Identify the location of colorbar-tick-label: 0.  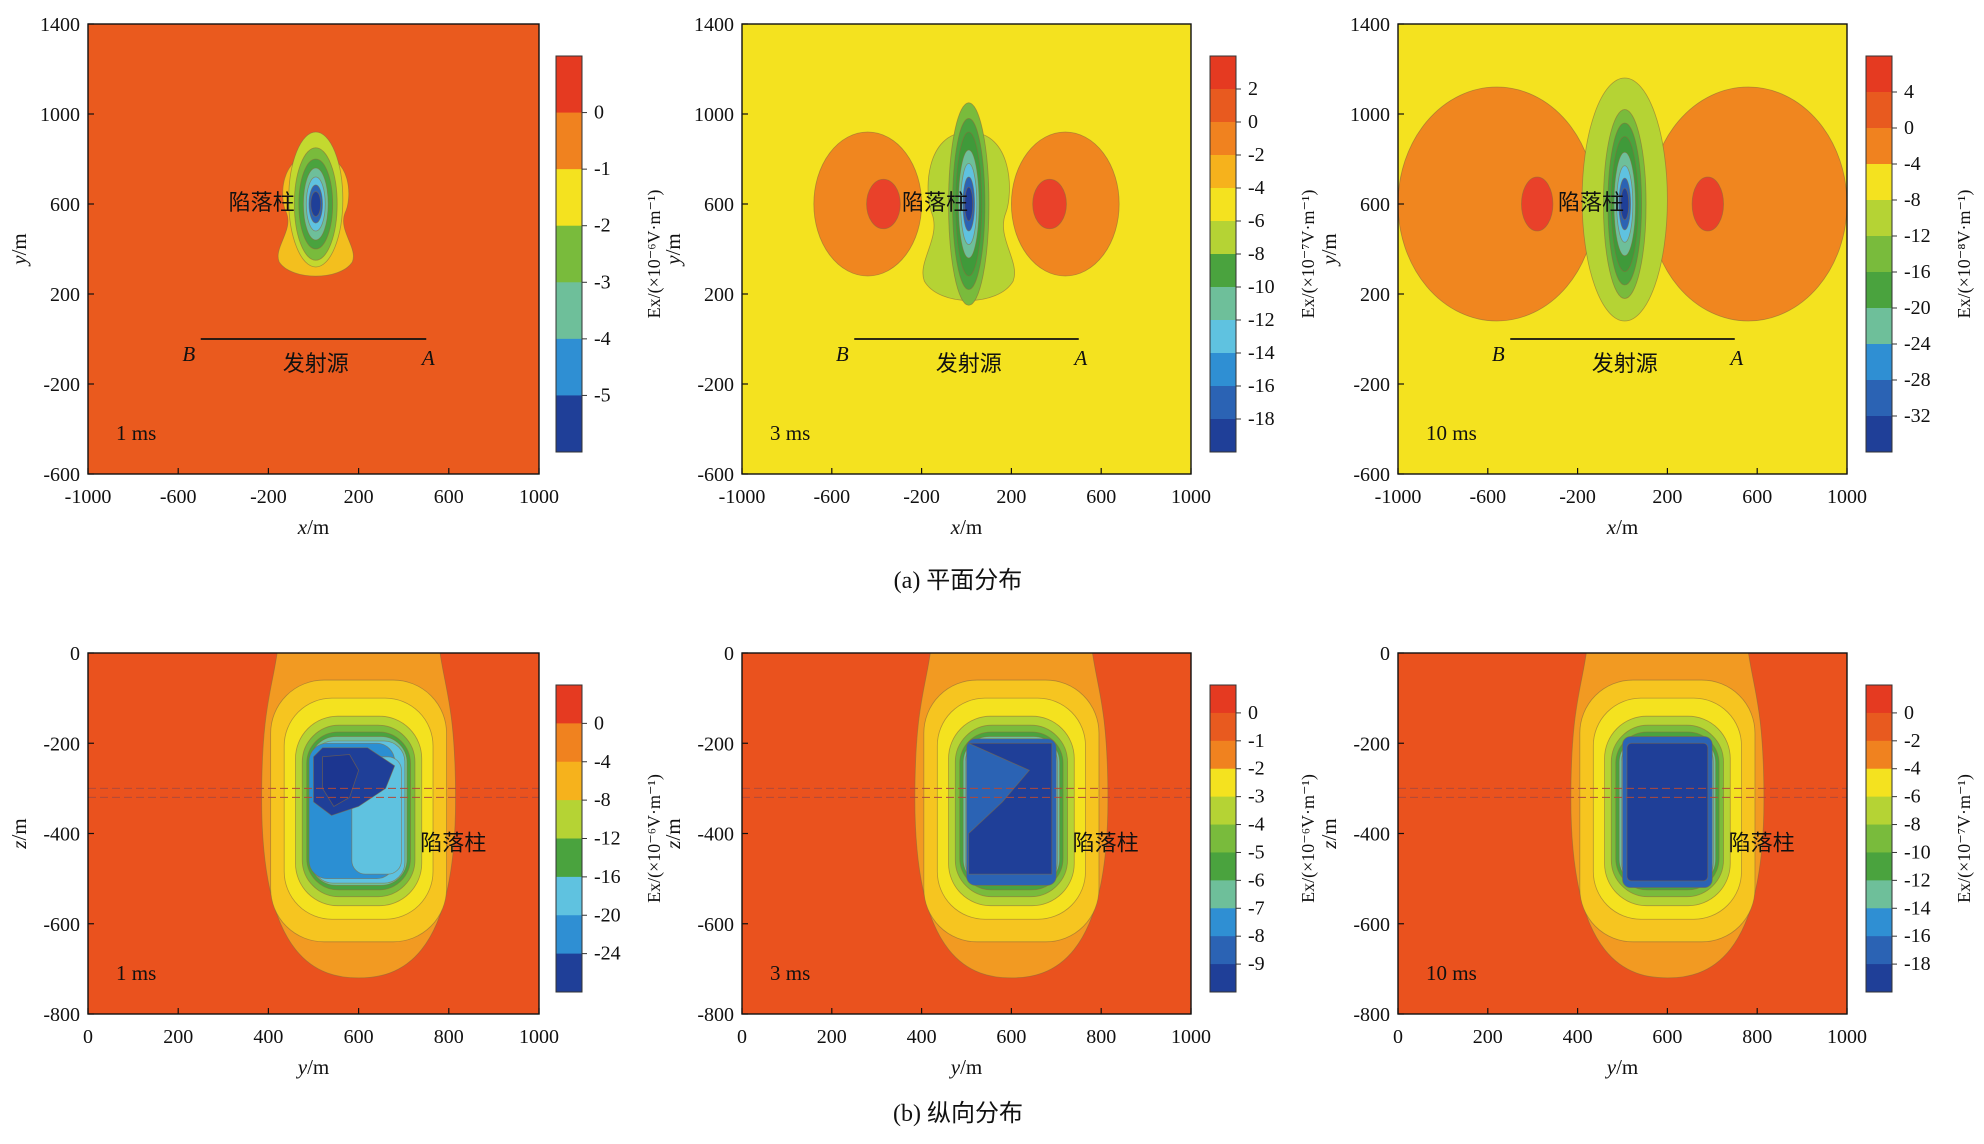
(1909, 128).